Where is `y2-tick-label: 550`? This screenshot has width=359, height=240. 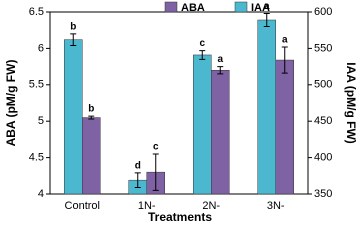
y2-tick-label: 550 is located at coordinates (323, 48).